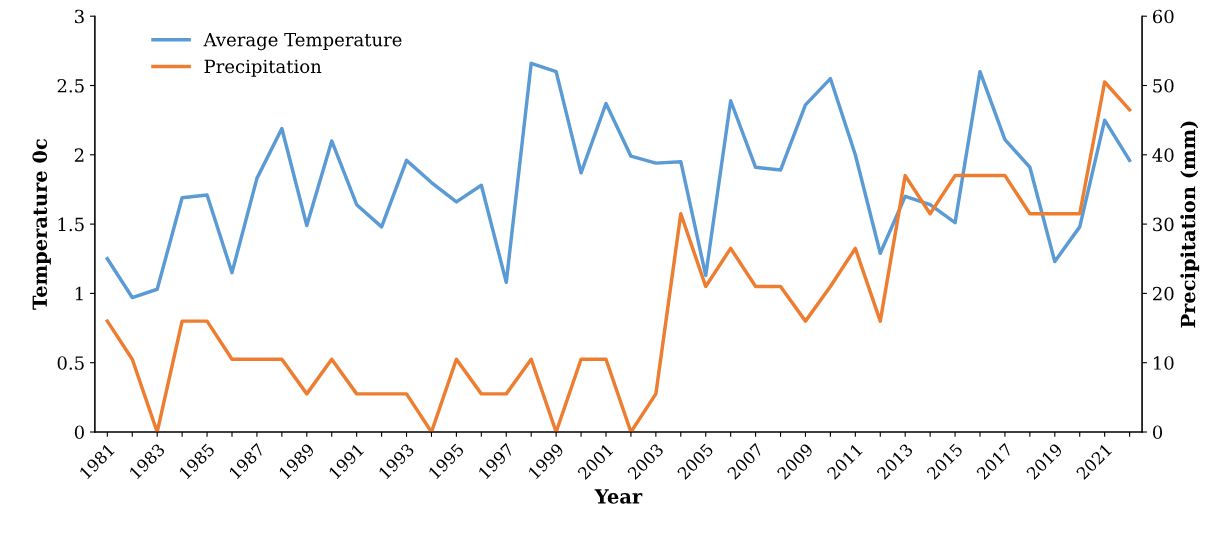 The width and height of the screenshot is (1232, 540). What do you see at coordinates (70, 363) in the screenshot?
I see `y-tick-label: 0.5` at bounding box center [70, 363].